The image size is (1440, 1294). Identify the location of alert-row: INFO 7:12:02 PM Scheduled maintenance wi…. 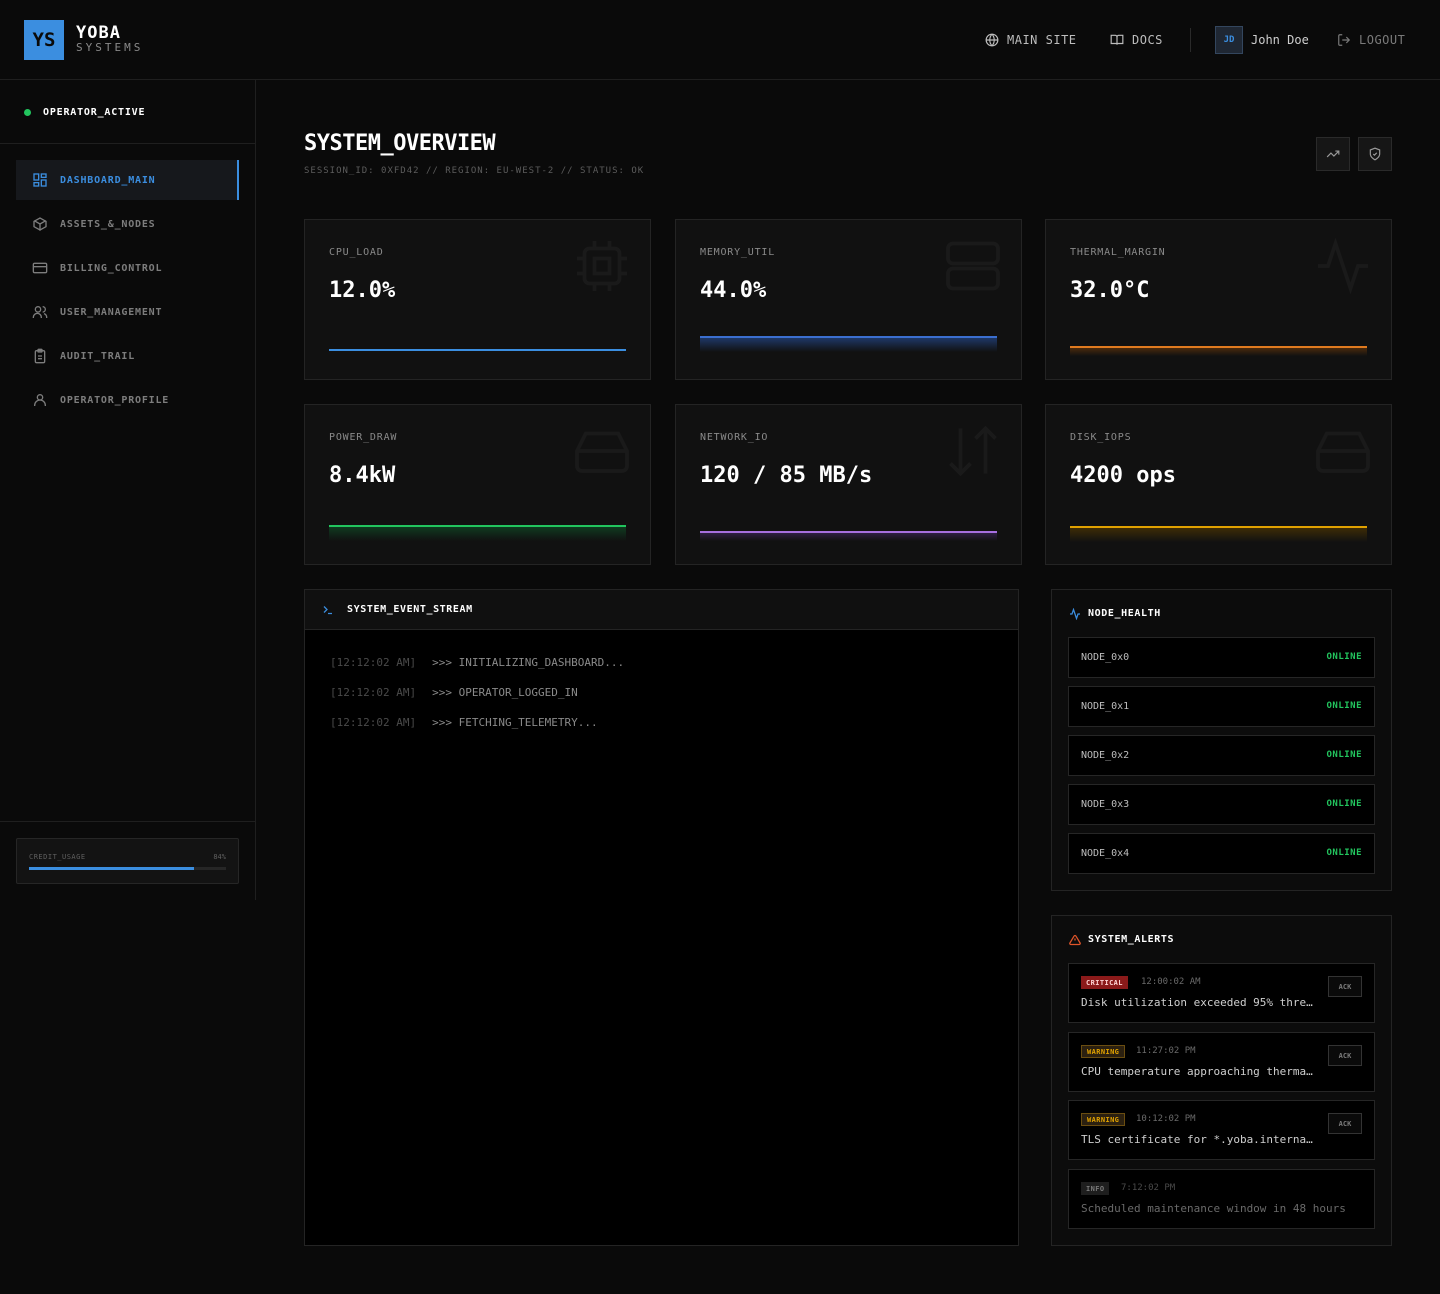
(1221, 1199).